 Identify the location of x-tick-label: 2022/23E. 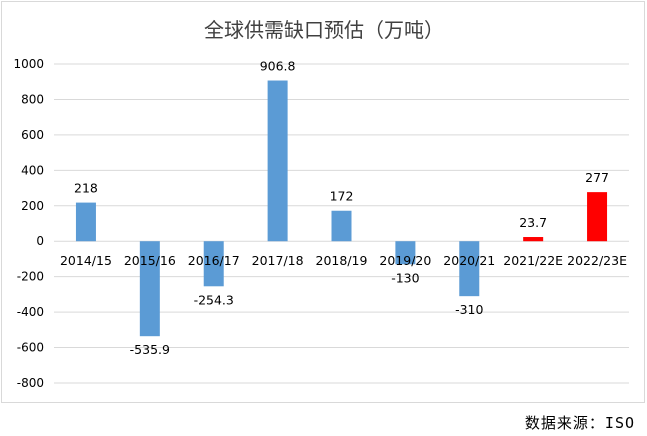
(597, 260).